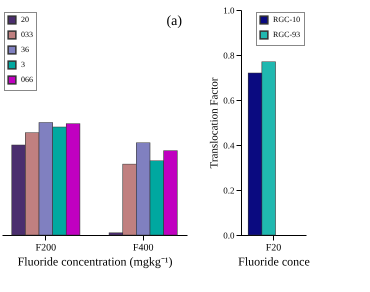  Describe the element at coordinates (174, 21) in the screenshot. I see `text: (a)` at that location.